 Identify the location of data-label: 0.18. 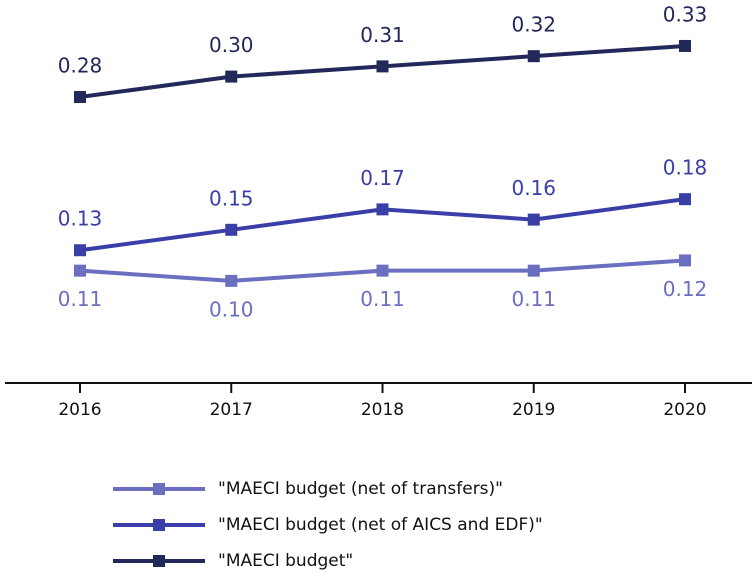
(685, 168).